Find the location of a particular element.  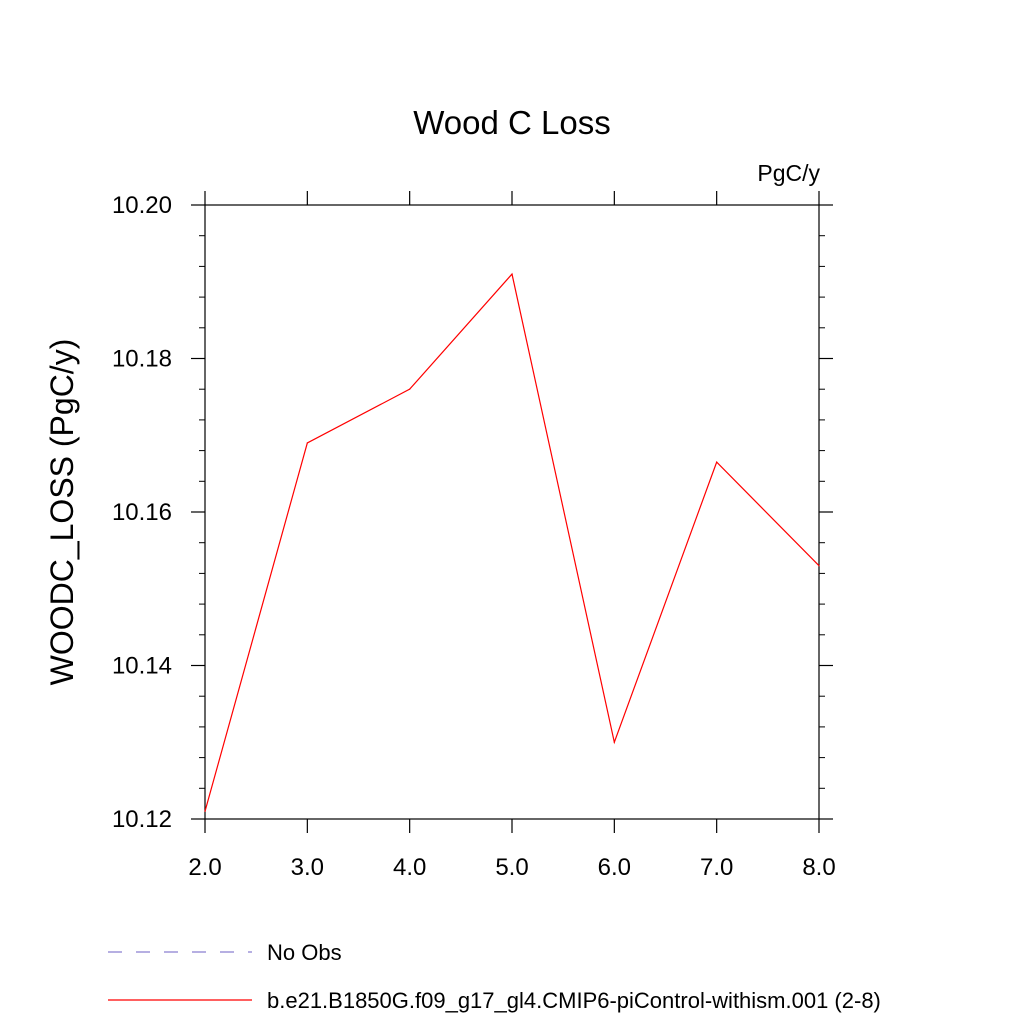

y-tick-label: 10.16 is located at coordinates (142, 512).